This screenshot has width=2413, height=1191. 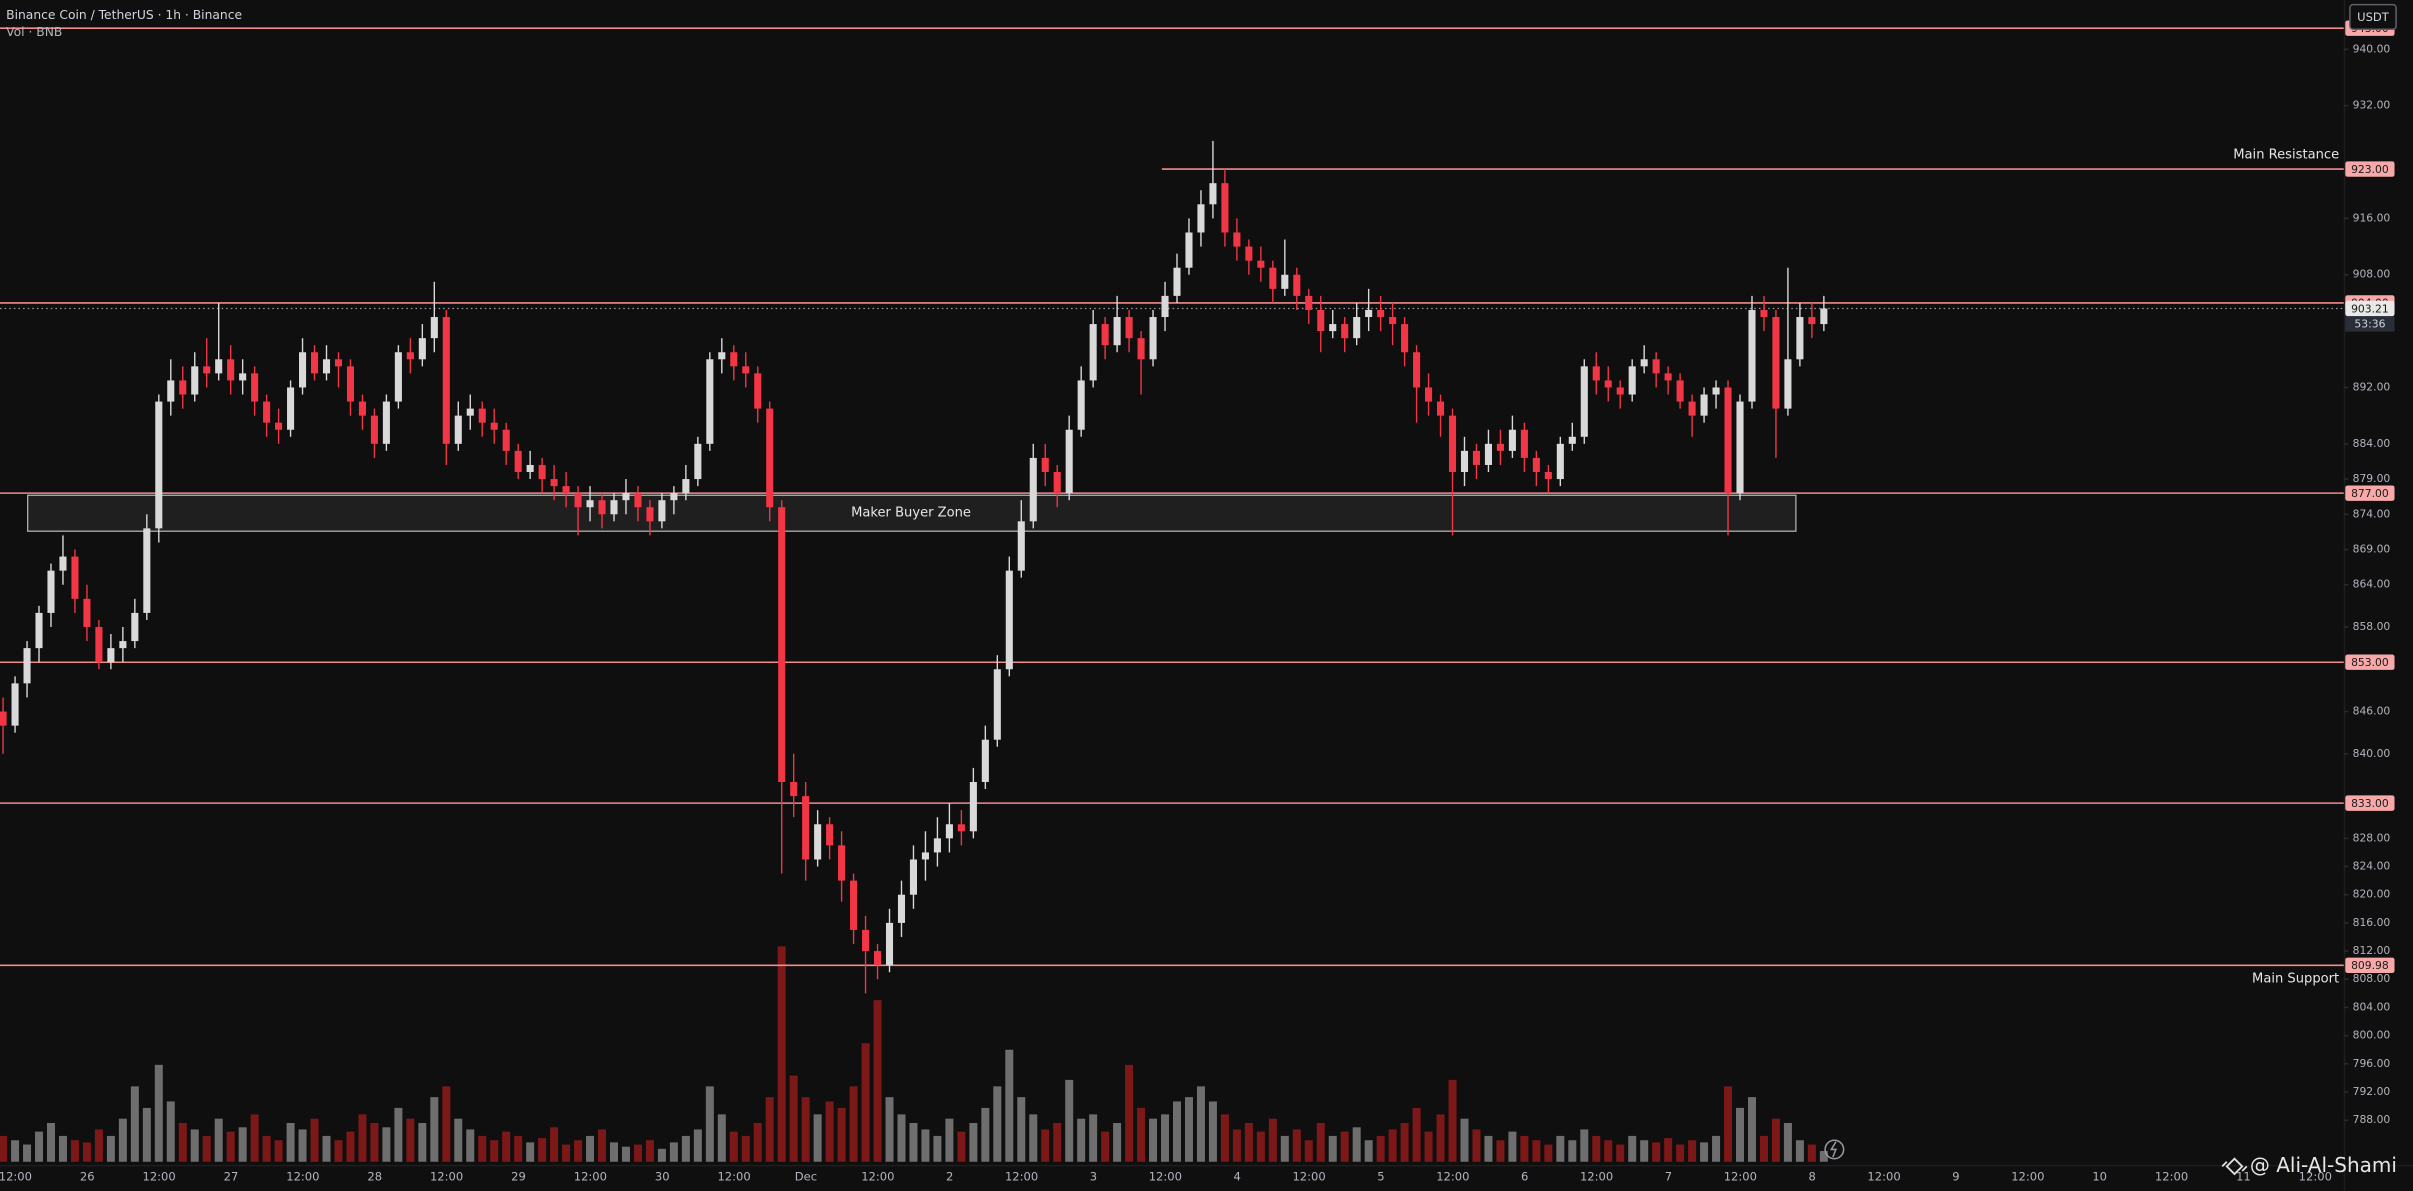 I want to click on level-label: 853.00, so click(x=2370, y=662).